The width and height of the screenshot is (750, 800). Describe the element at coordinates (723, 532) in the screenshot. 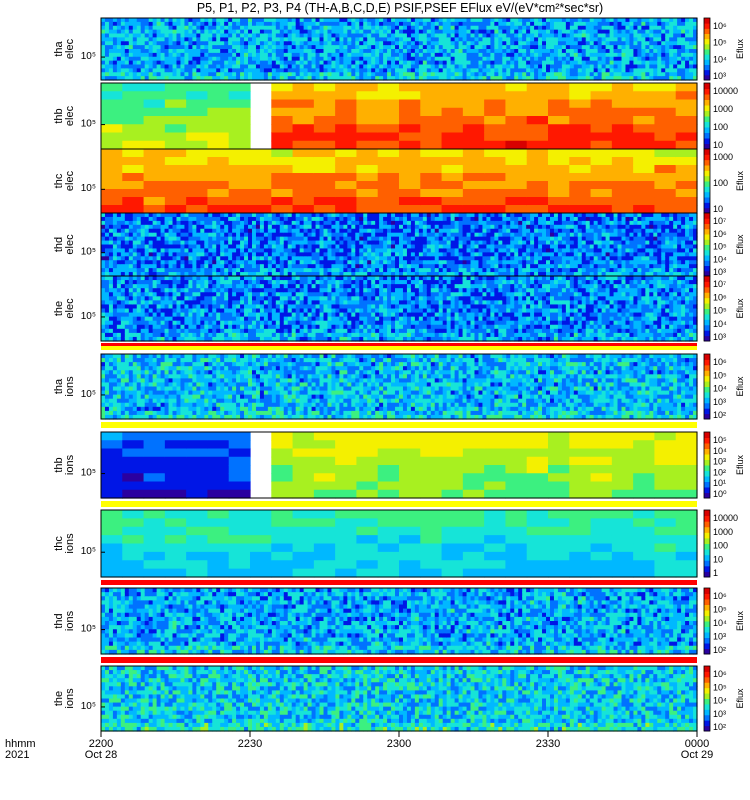

I see `colorbar-tick-label: 1000` at that location.